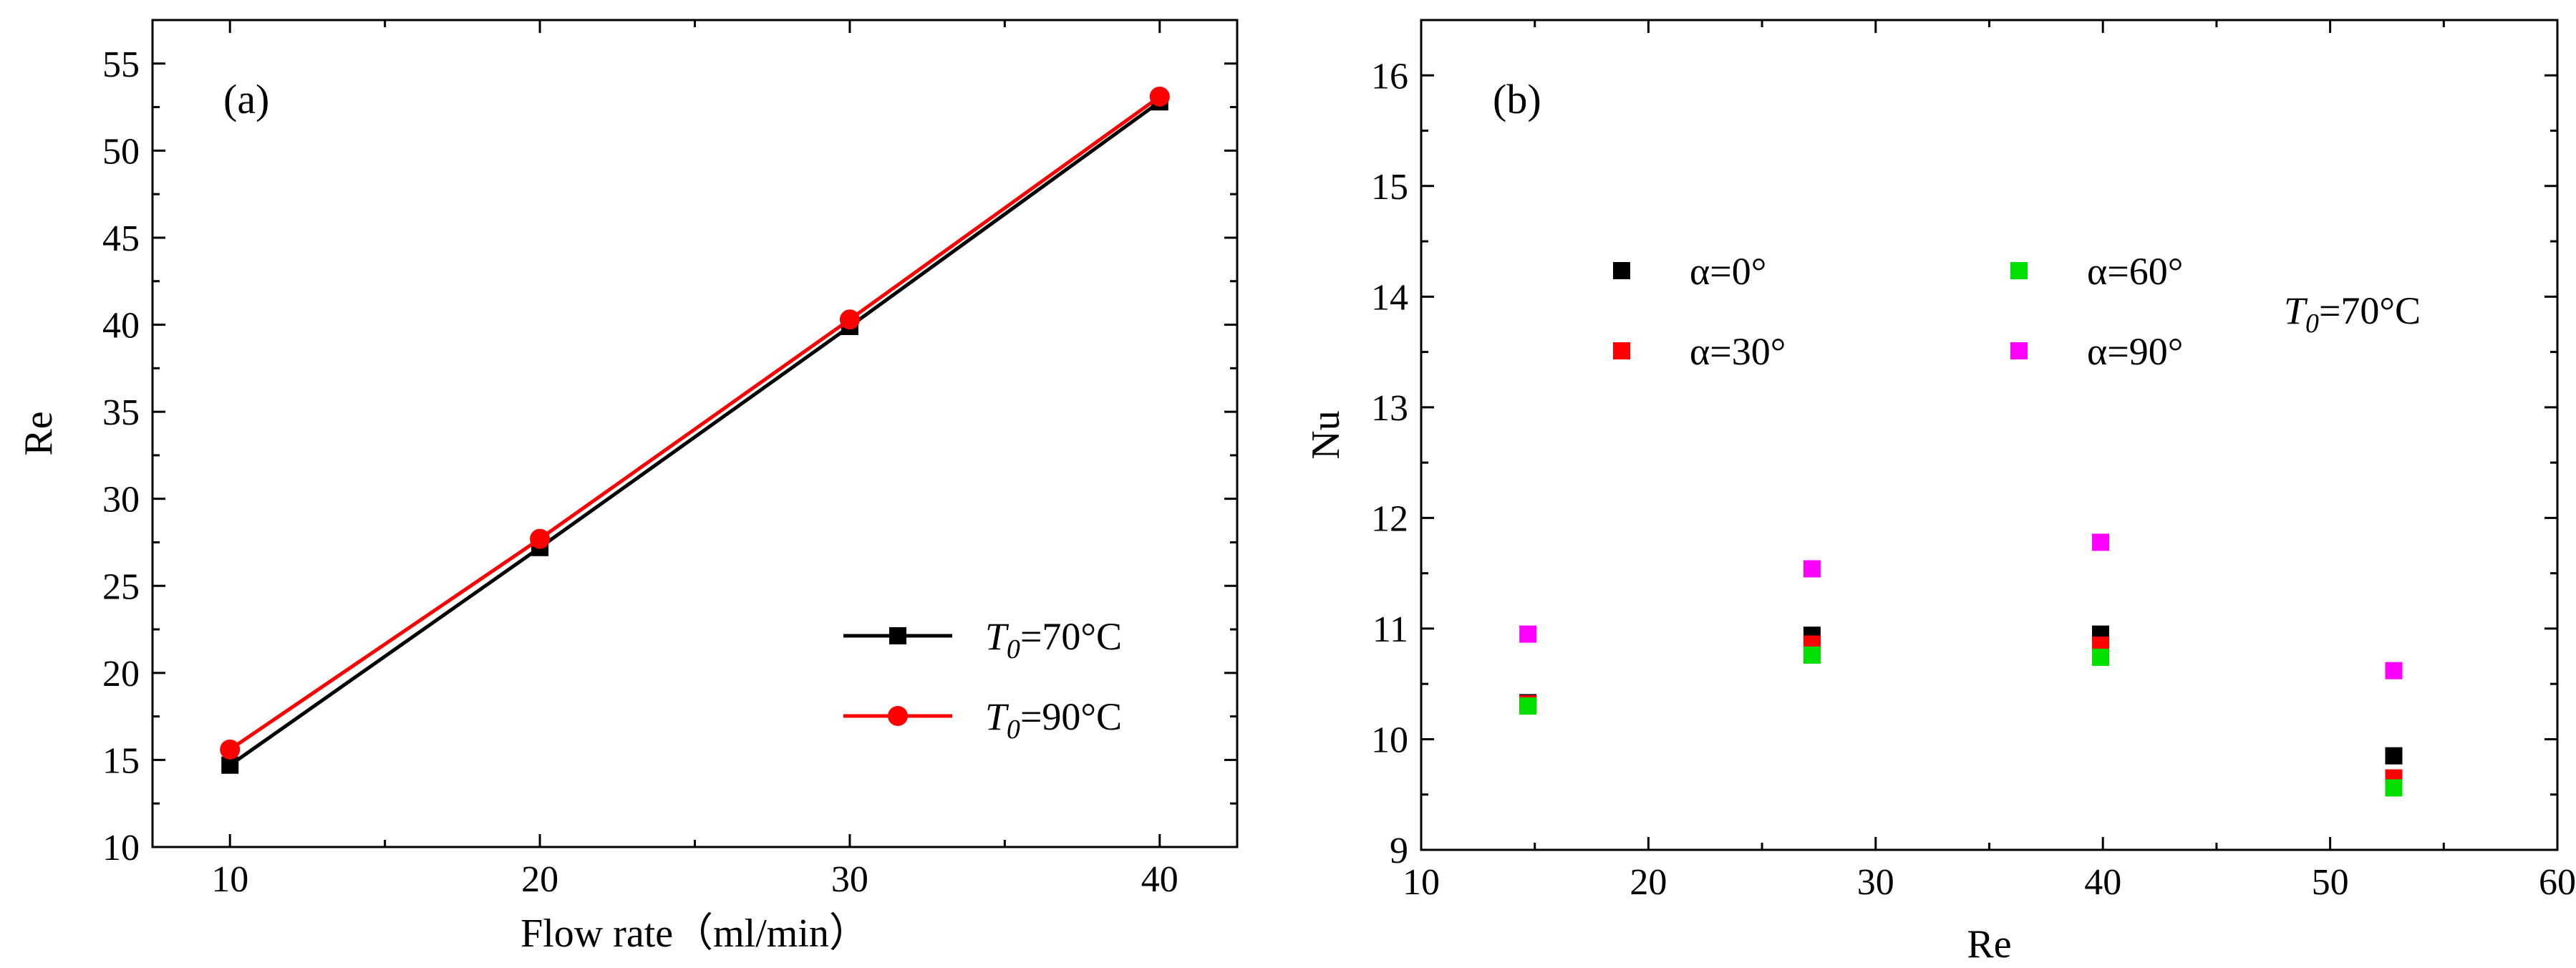 The width and height of the screenshot is (2576, 968). I want to click on y-tick-label: 45, so click(121, 239).